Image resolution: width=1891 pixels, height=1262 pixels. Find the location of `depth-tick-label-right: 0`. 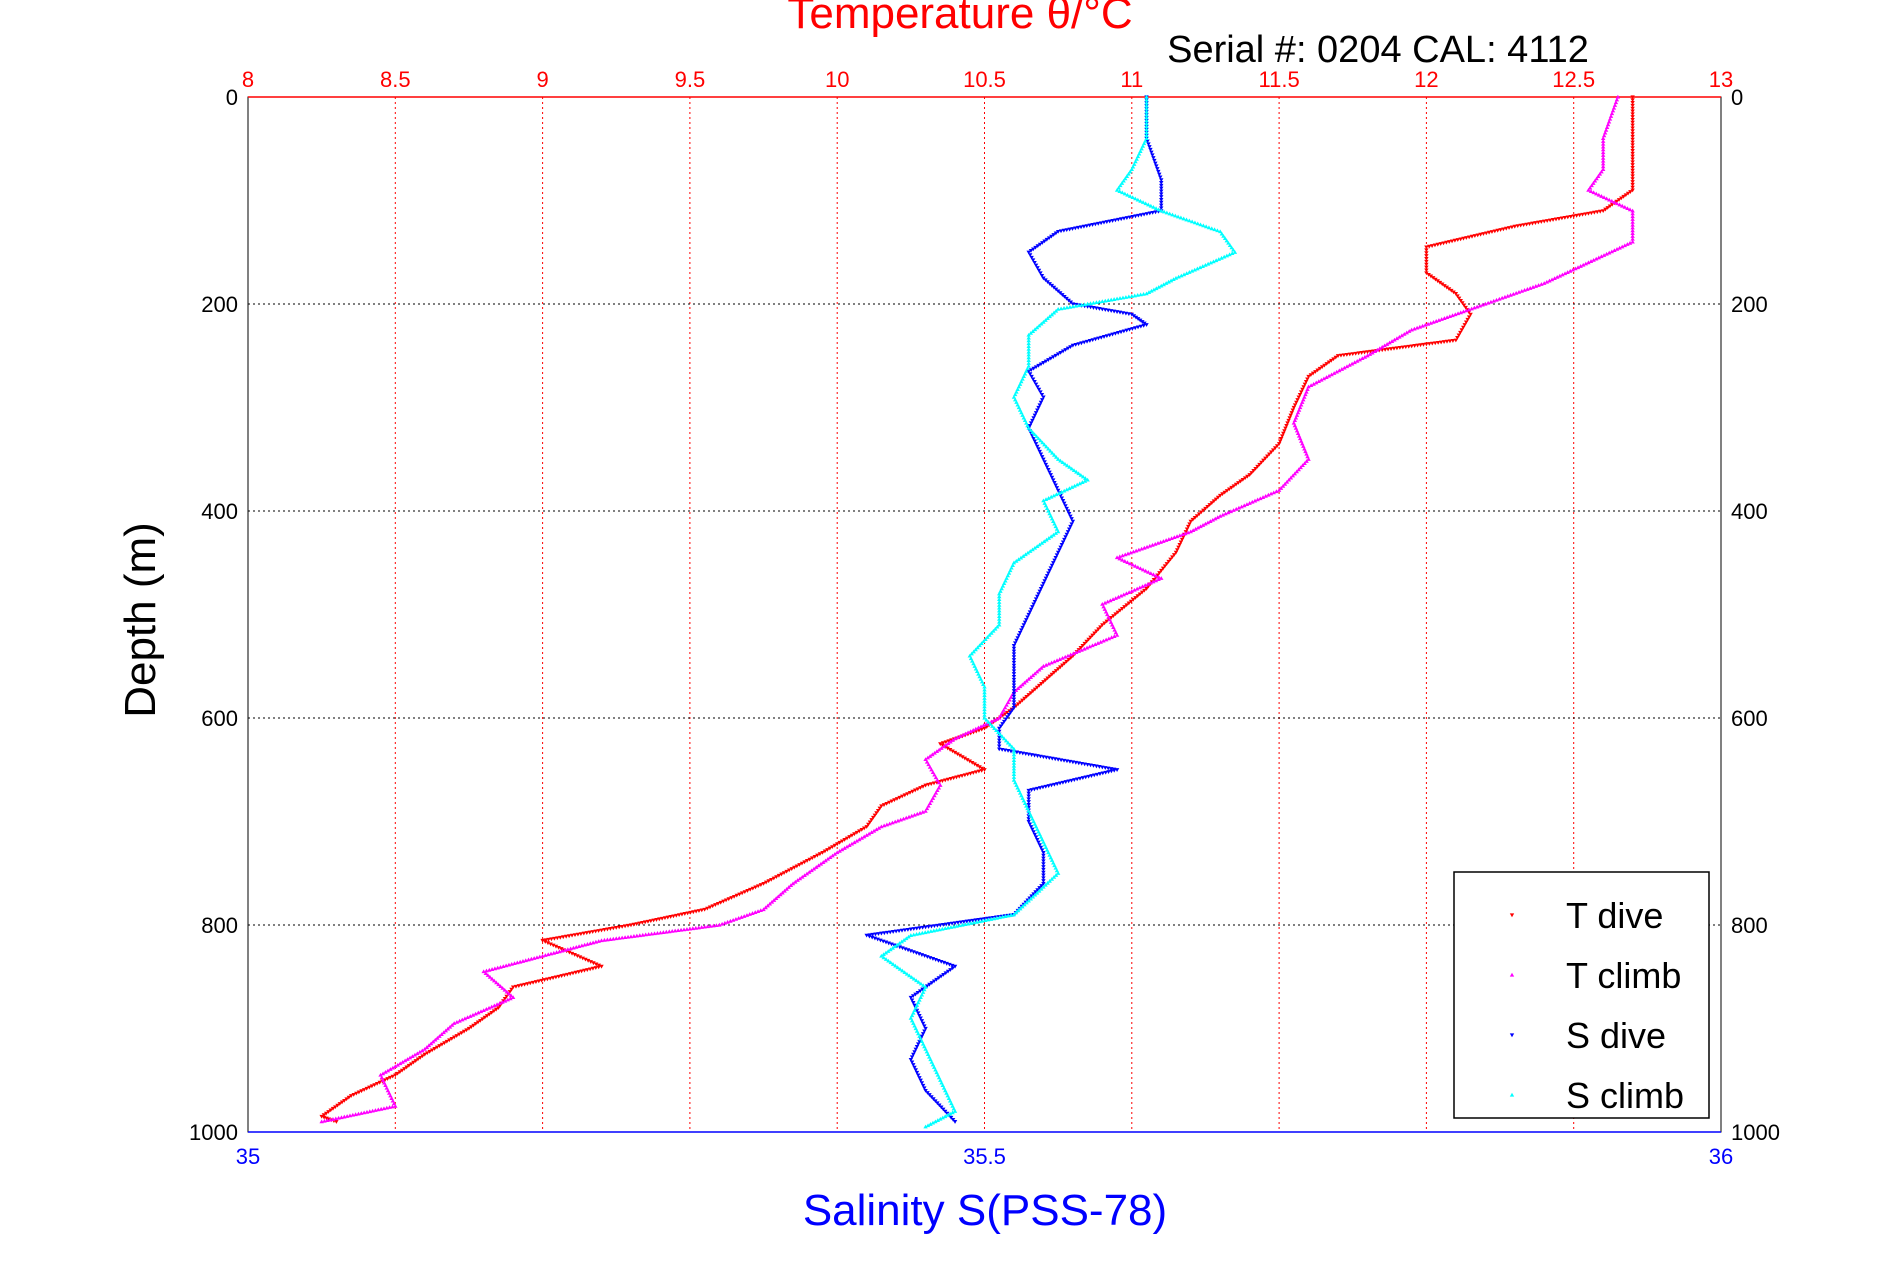

depth-tick-label-right: 0 is located at coordinates (1737, 97).